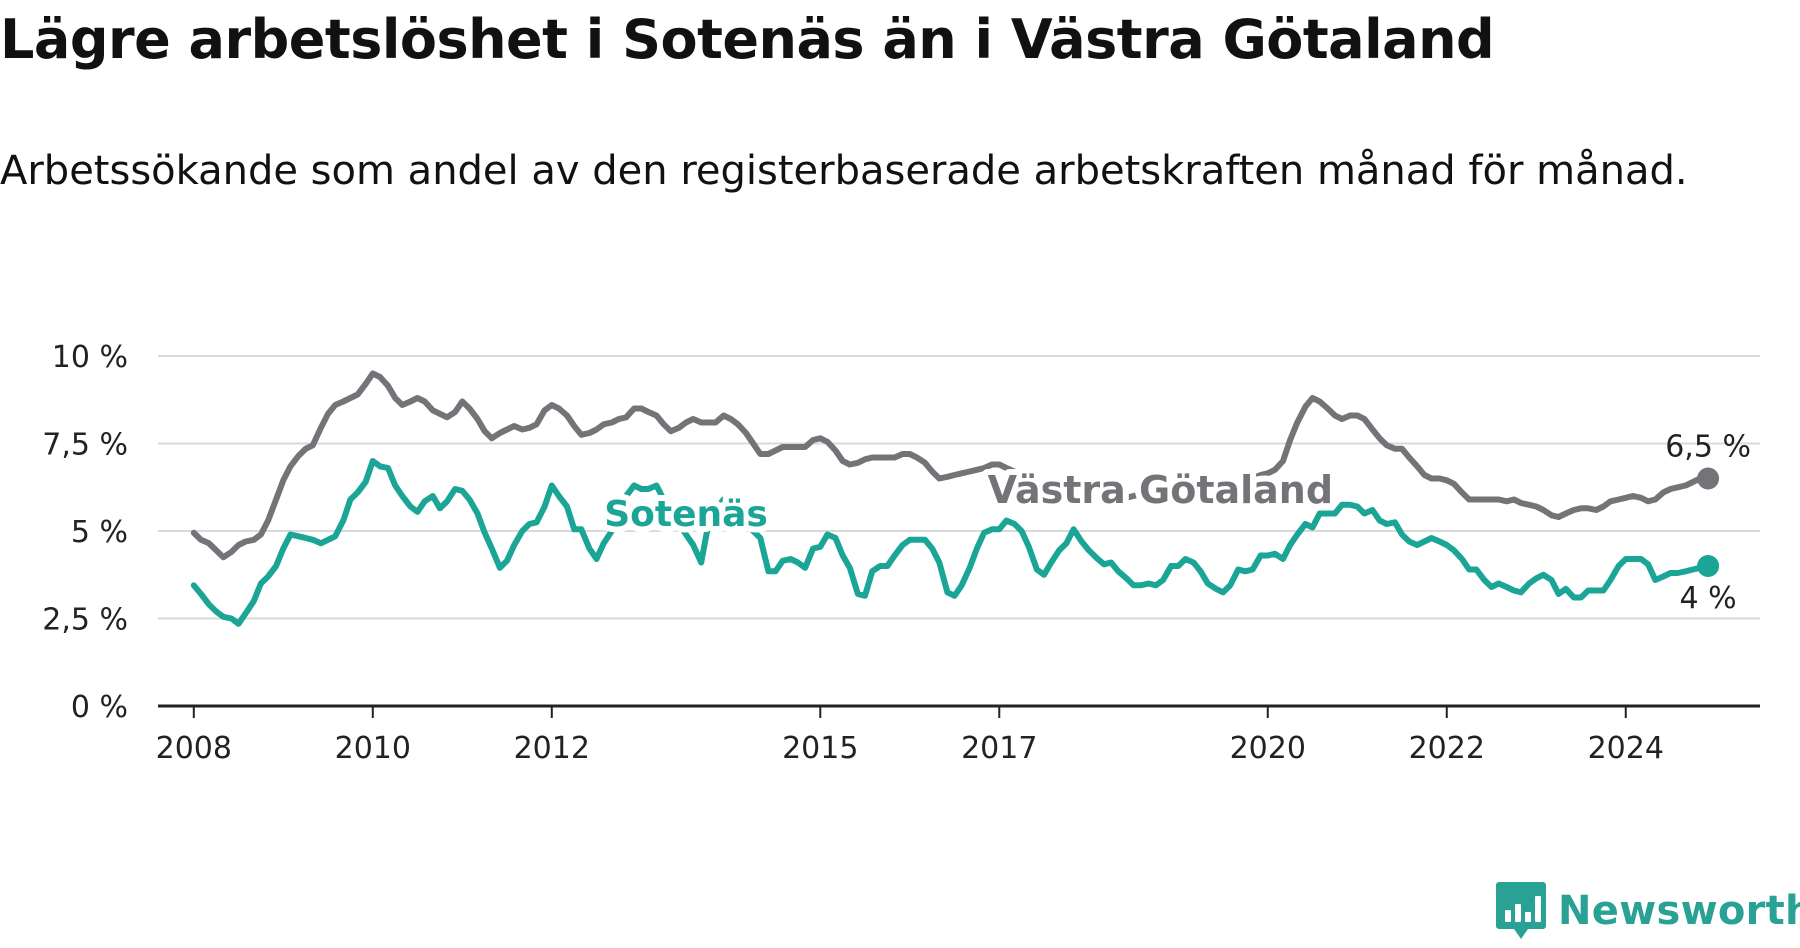  Describe the element at coordinates (1268, 748) in the screenshot. I see `x-tick-label: 2020` at that location.